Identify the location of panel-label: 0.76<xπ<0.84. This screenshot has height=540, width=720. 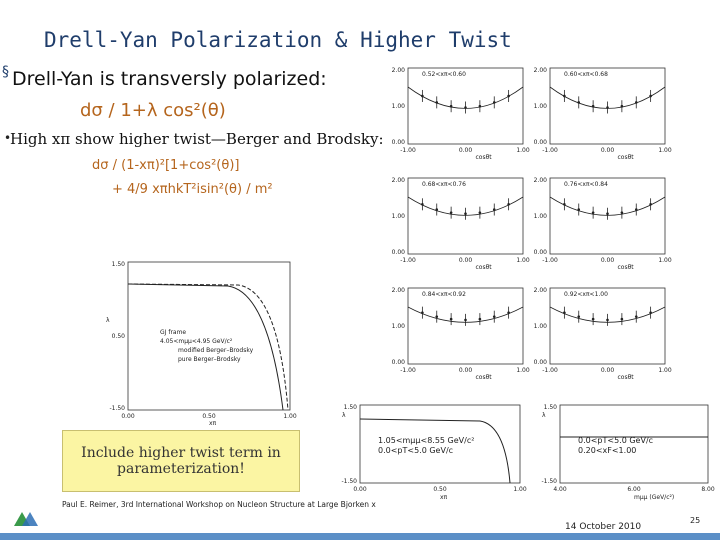
(586, 184).